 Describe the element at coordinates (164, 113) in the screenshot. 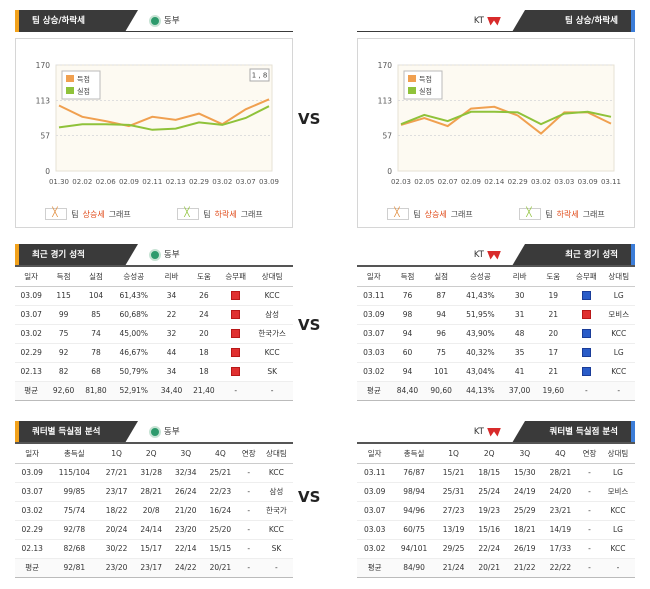

I see `series-line-score` at that location.